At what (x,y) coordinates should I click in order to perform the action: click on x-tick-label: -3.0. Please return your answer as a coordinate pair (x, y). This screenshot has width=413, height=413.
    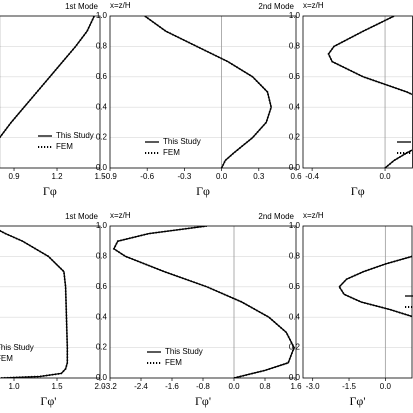
    Looking at the image, I should click on (313, 386).